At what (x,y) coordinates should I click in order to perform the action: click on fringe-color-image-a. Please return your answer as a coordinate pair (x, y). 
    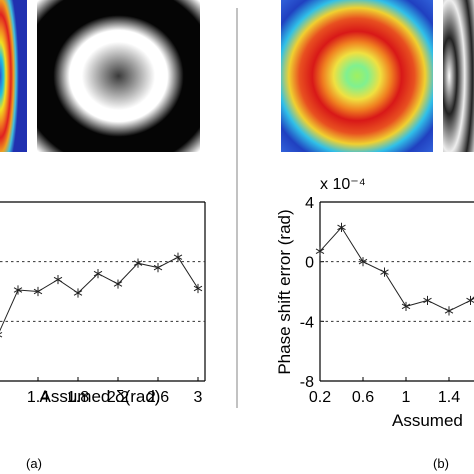
    Looking at the image, I should click on (13, 76).